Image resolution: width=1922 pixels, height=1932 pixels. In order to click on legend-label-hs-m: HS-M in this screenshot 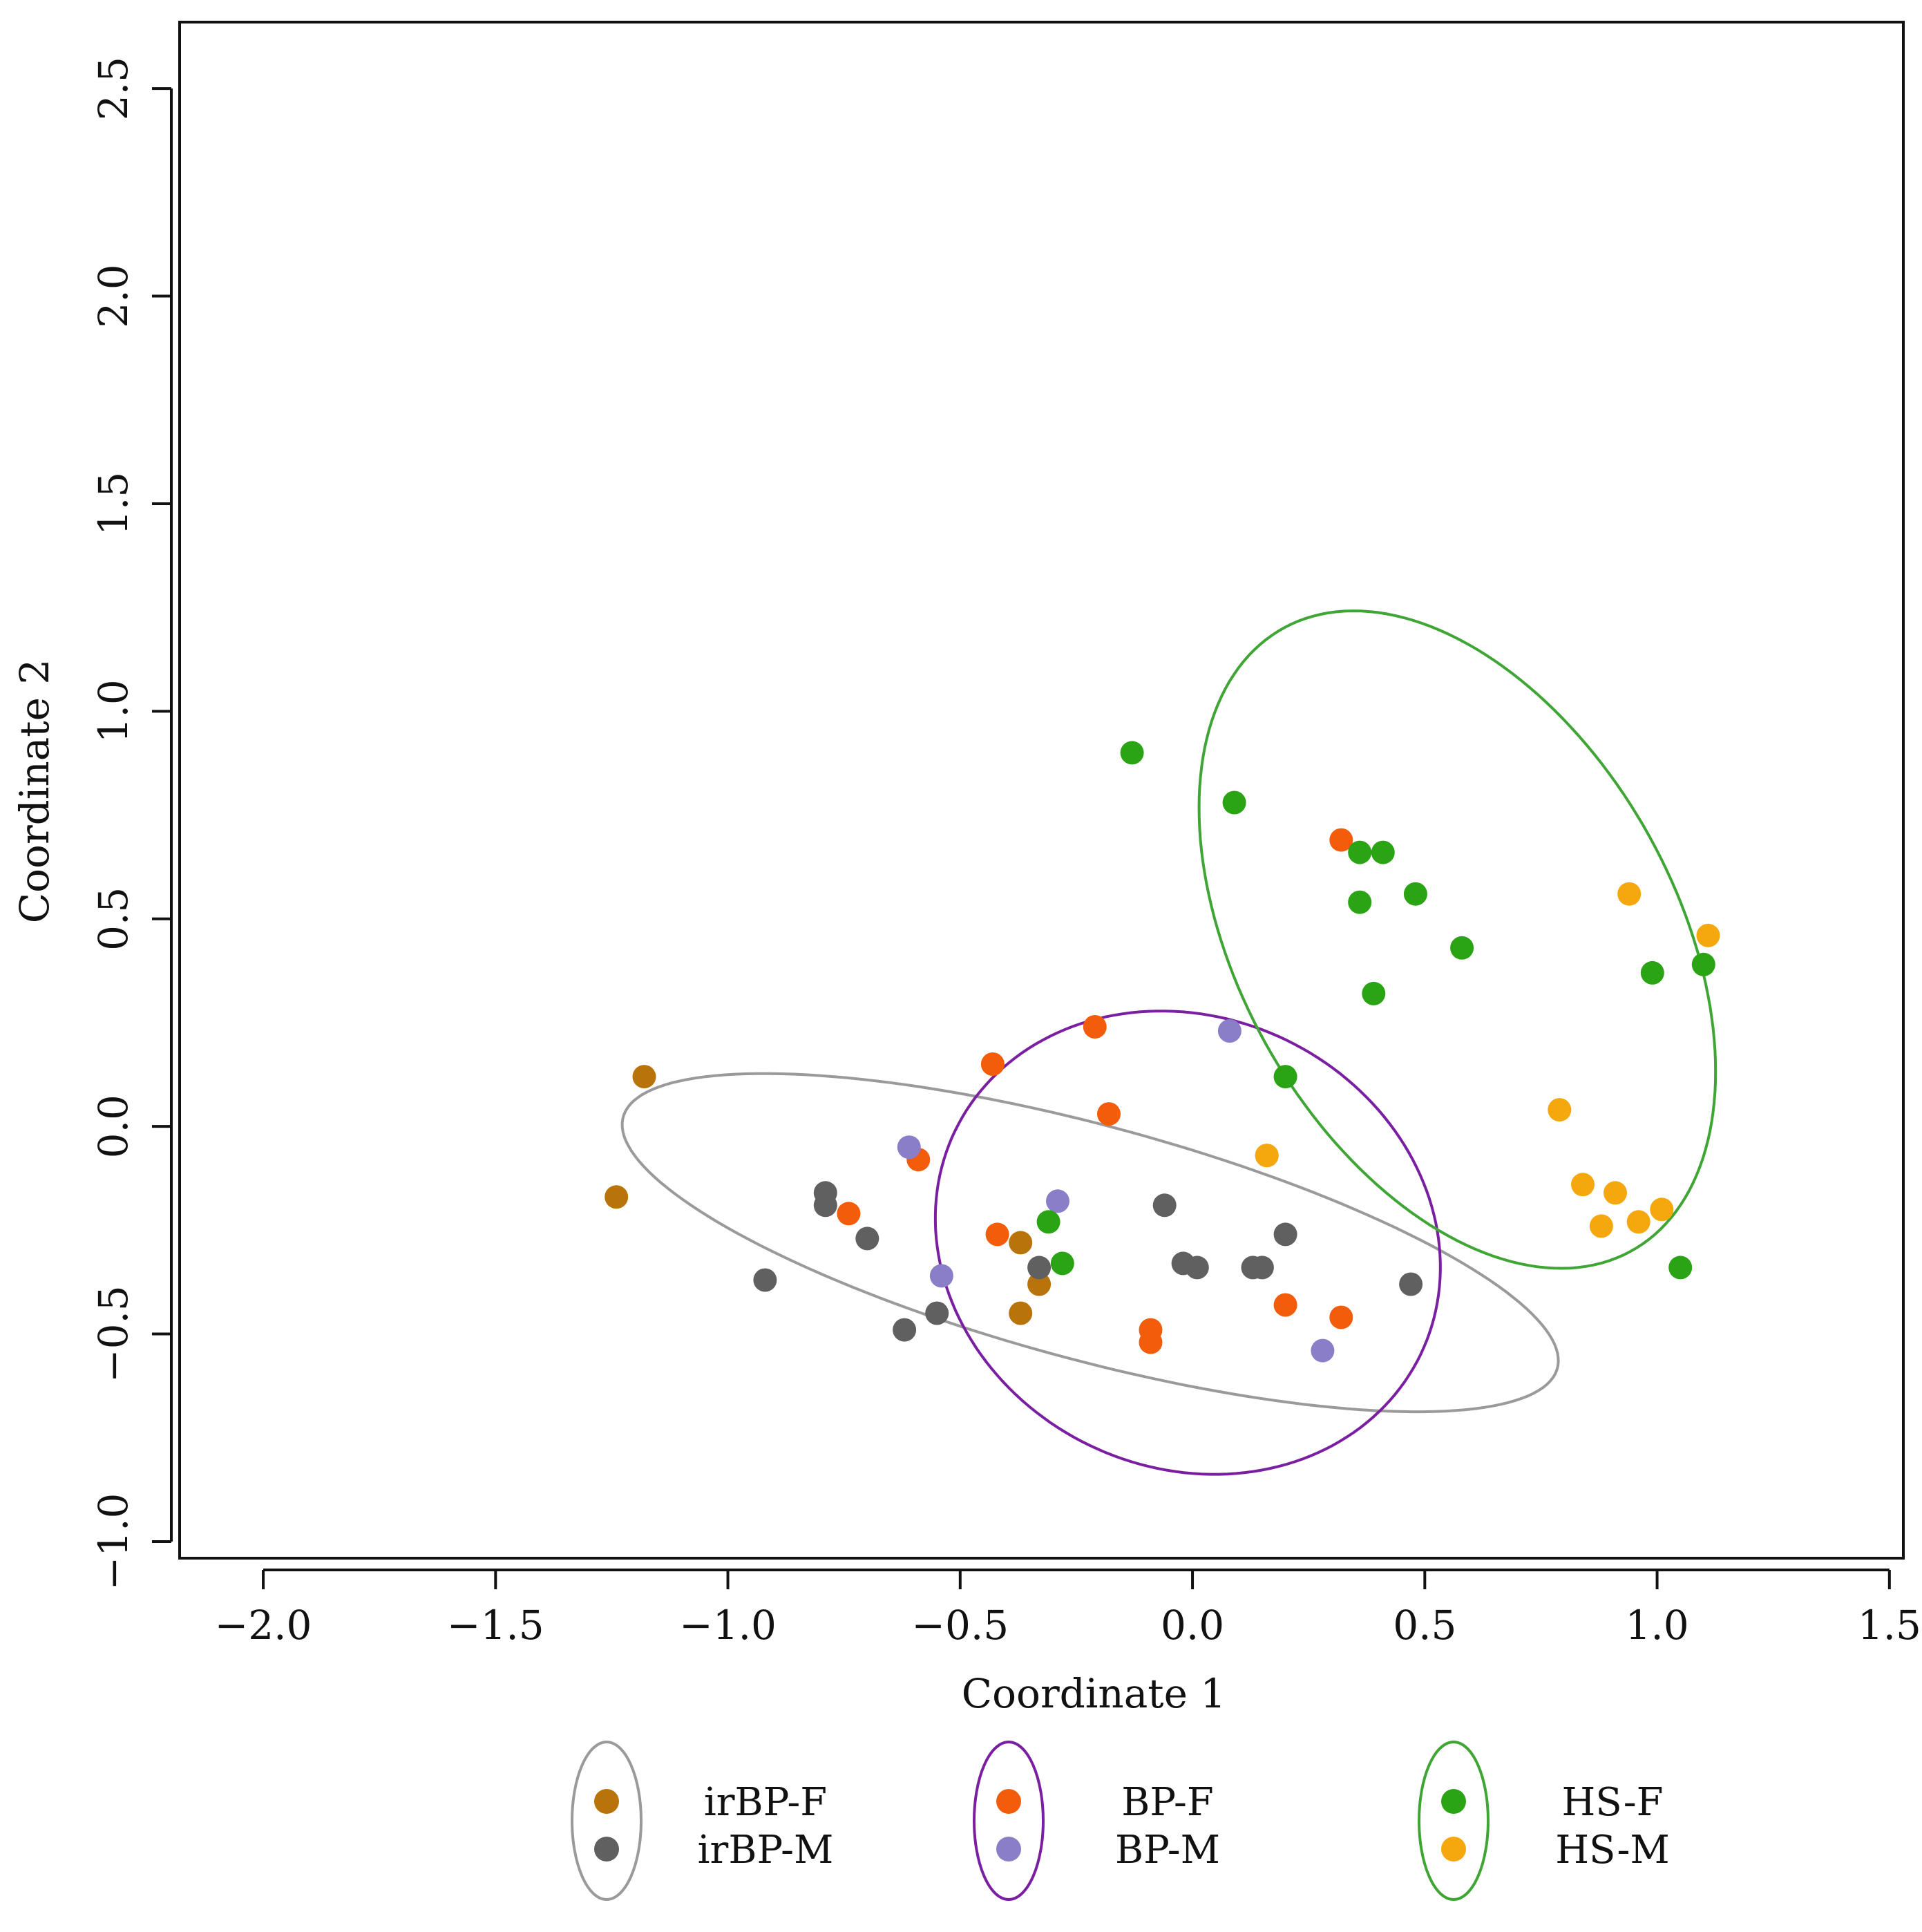, I will do `click(1612, 1850)`.